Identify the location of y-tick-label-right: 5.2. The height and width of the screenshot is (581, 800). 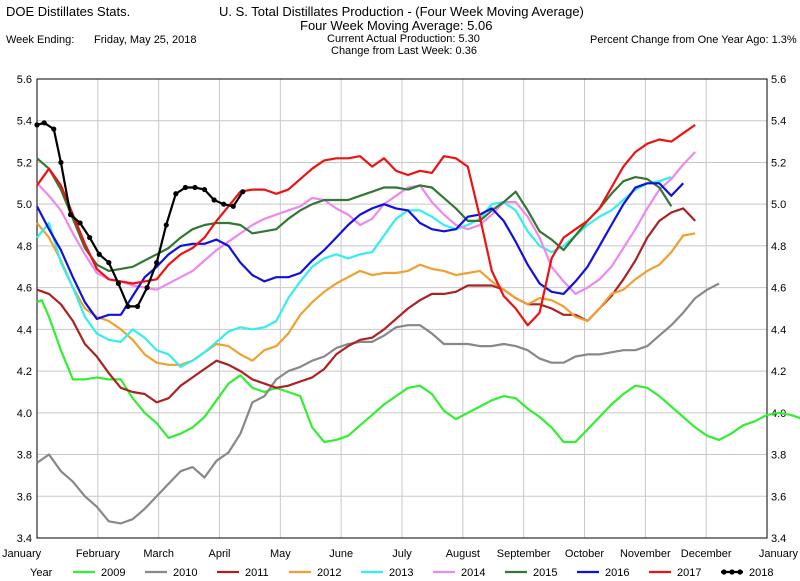
(778, 163).